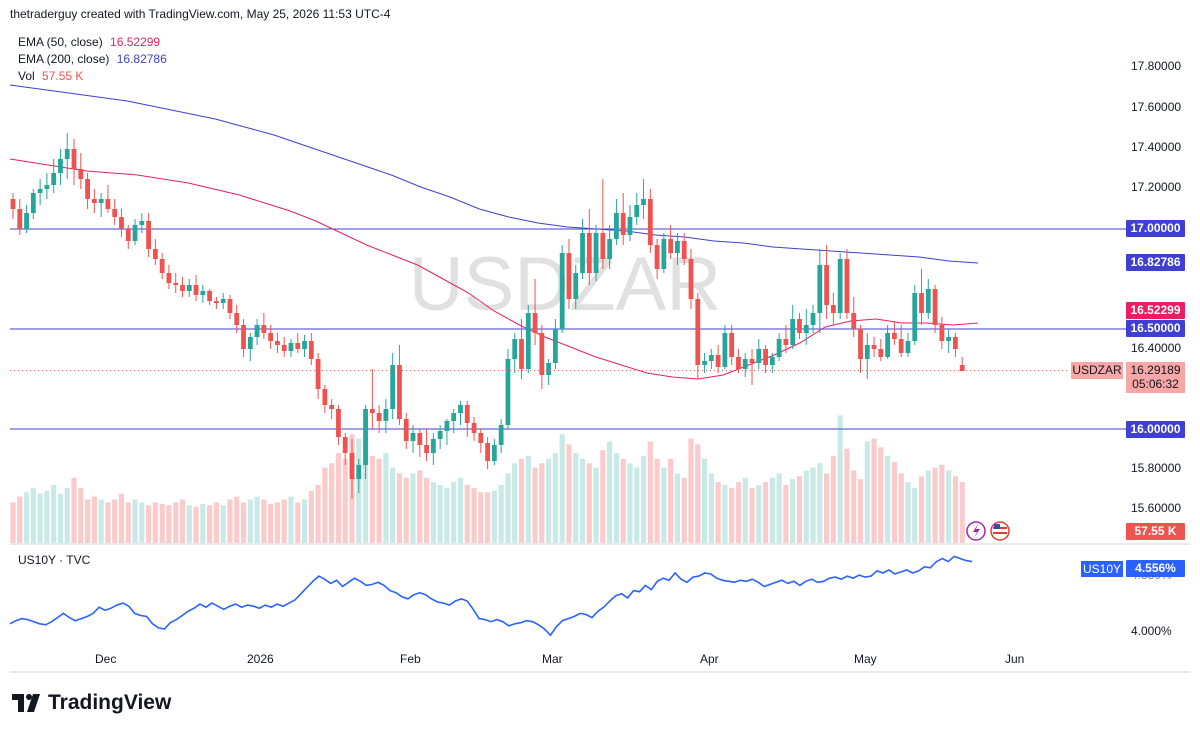 The width and height of the screenshot is (1200, 733). I want to click on events-icons, so click(988, 531).